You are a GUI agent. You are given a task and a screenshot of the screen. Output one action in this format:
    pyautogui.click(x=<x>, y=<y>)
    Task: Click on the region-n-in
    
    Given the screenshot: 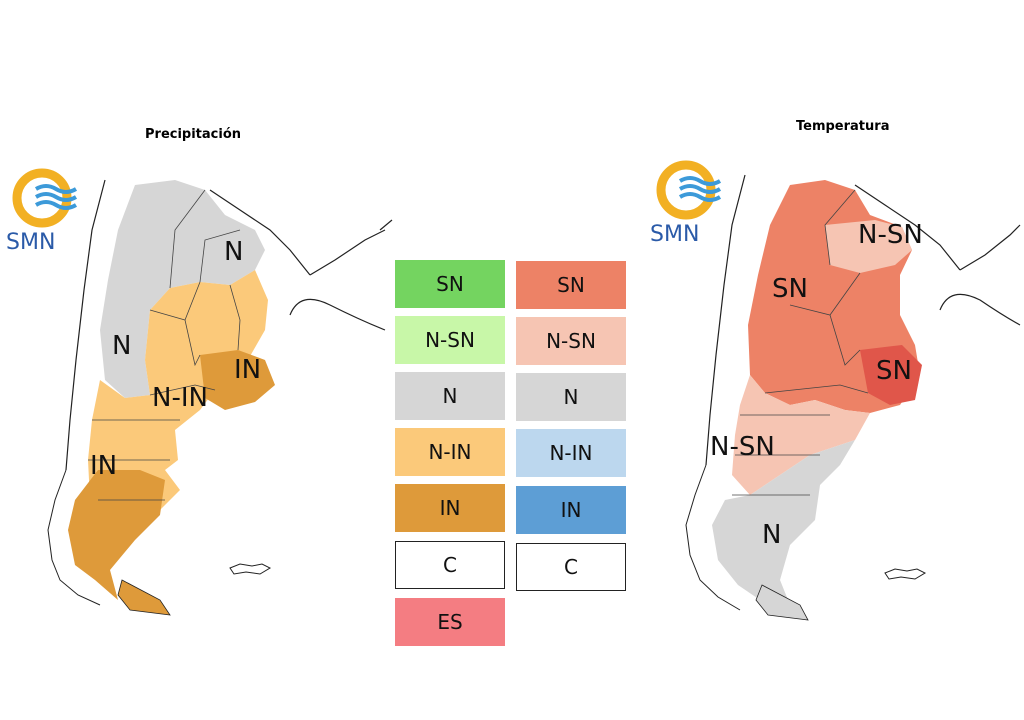 What is the action you would take?
    pyautogui.click(x=178, y=400)
    